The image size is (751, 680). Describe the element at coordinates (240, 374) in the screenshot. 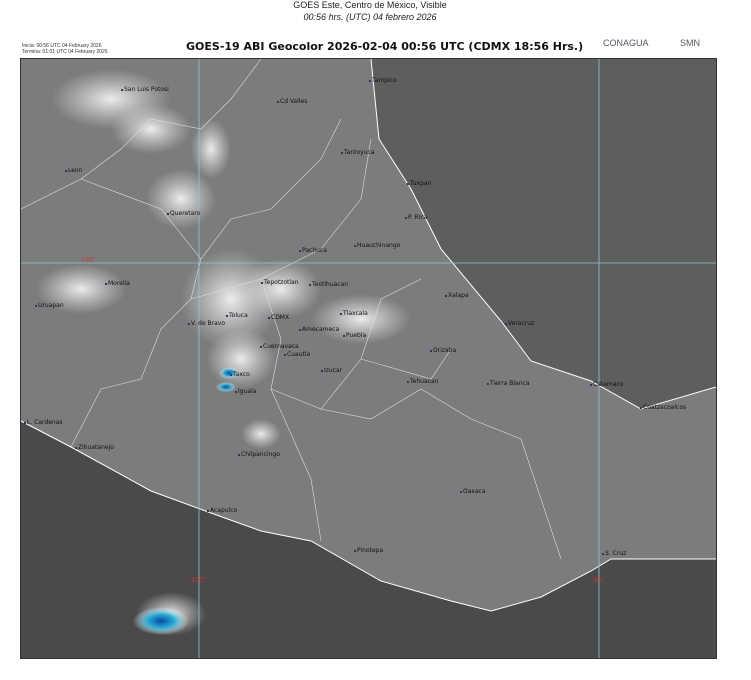

I see `city-label: Taxco` at that location.